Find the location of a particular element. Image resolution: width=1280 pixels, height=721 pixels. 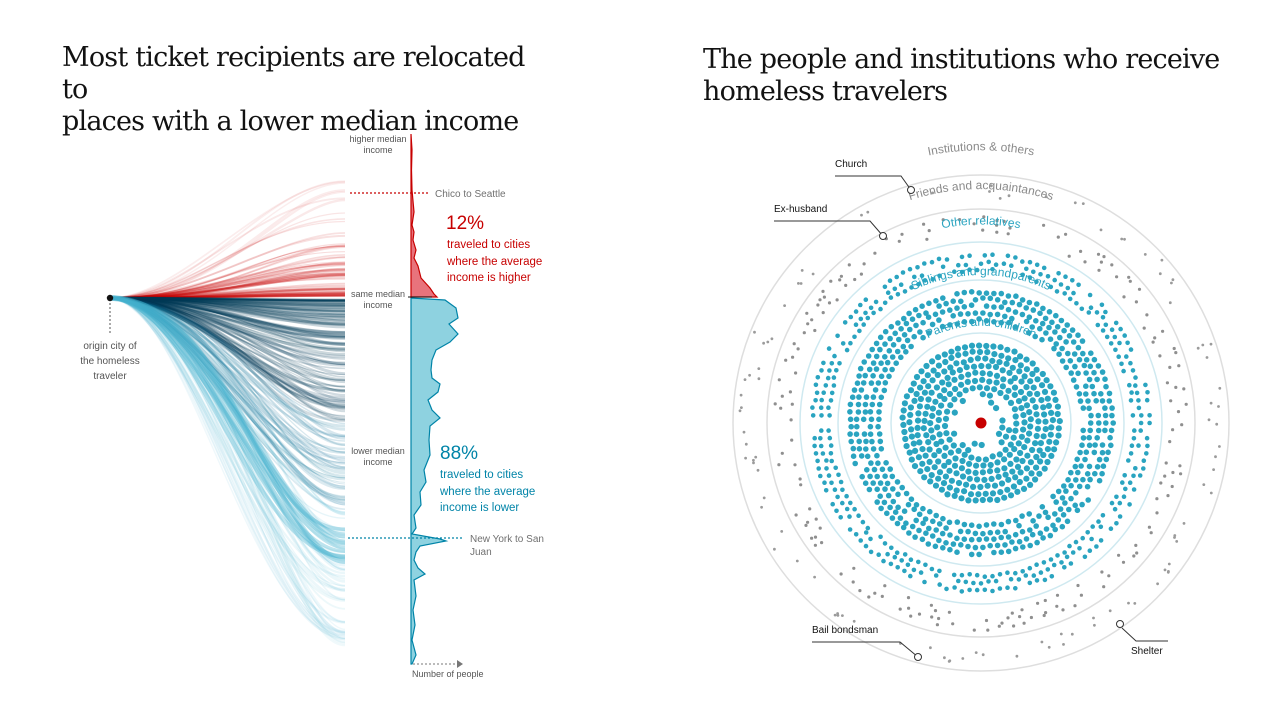

higher-income-distribution is located at coordinates (424, 215).